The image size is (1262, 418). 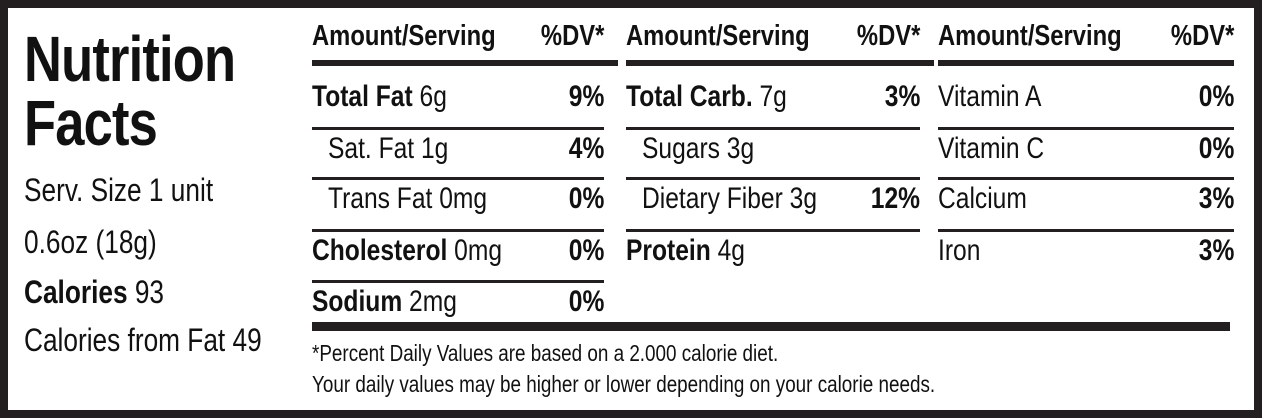 What do you see at coordinates (357, 301) in the screenshot?
I see `nutrient-name: Sodium` at bounding box center [357, 301].